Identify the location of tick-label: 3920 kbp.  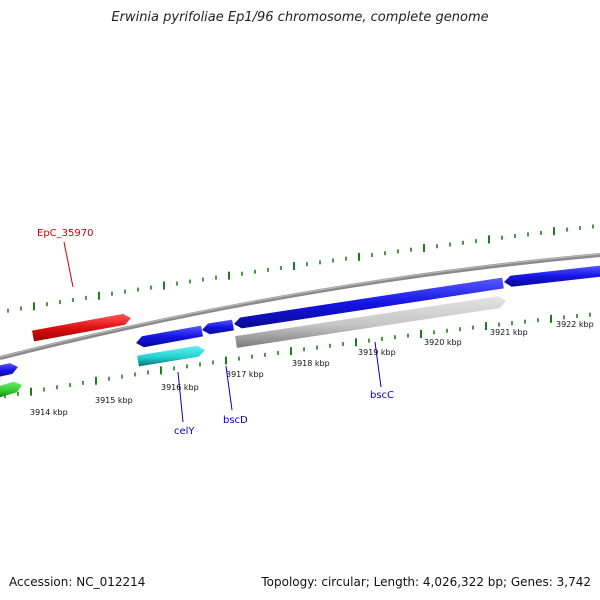
(443, 342).